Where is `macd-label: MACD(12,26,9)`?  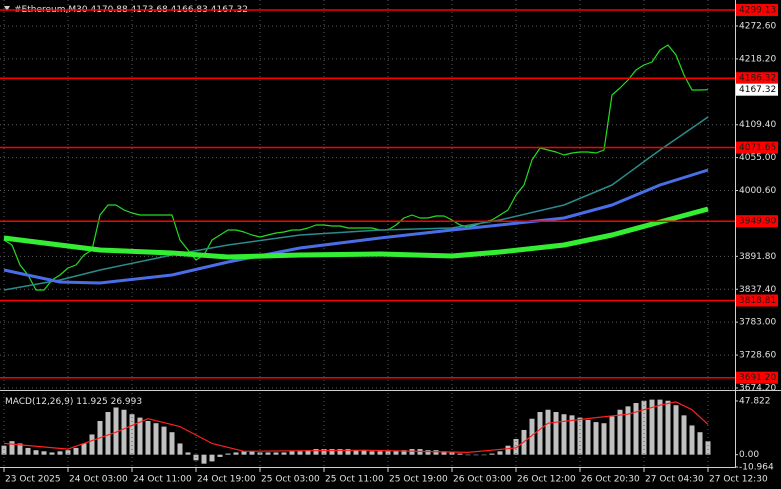
macd-label: MACD(12,26,9) is located at coordinates (39, 402).